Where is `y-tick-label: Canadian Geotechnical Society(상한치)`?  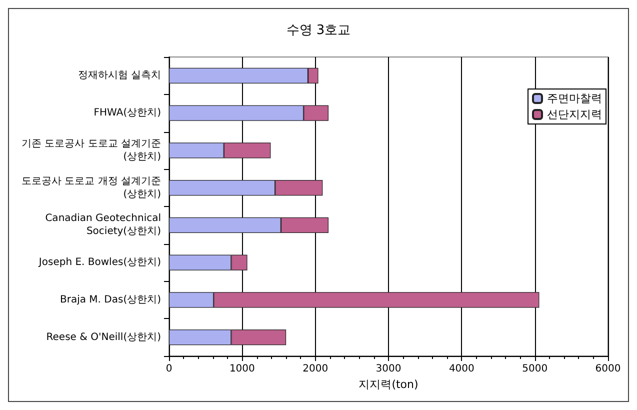
y-tick-label: Canadian Geotechnical Society(상한치) is located at coordinates (103, 225).